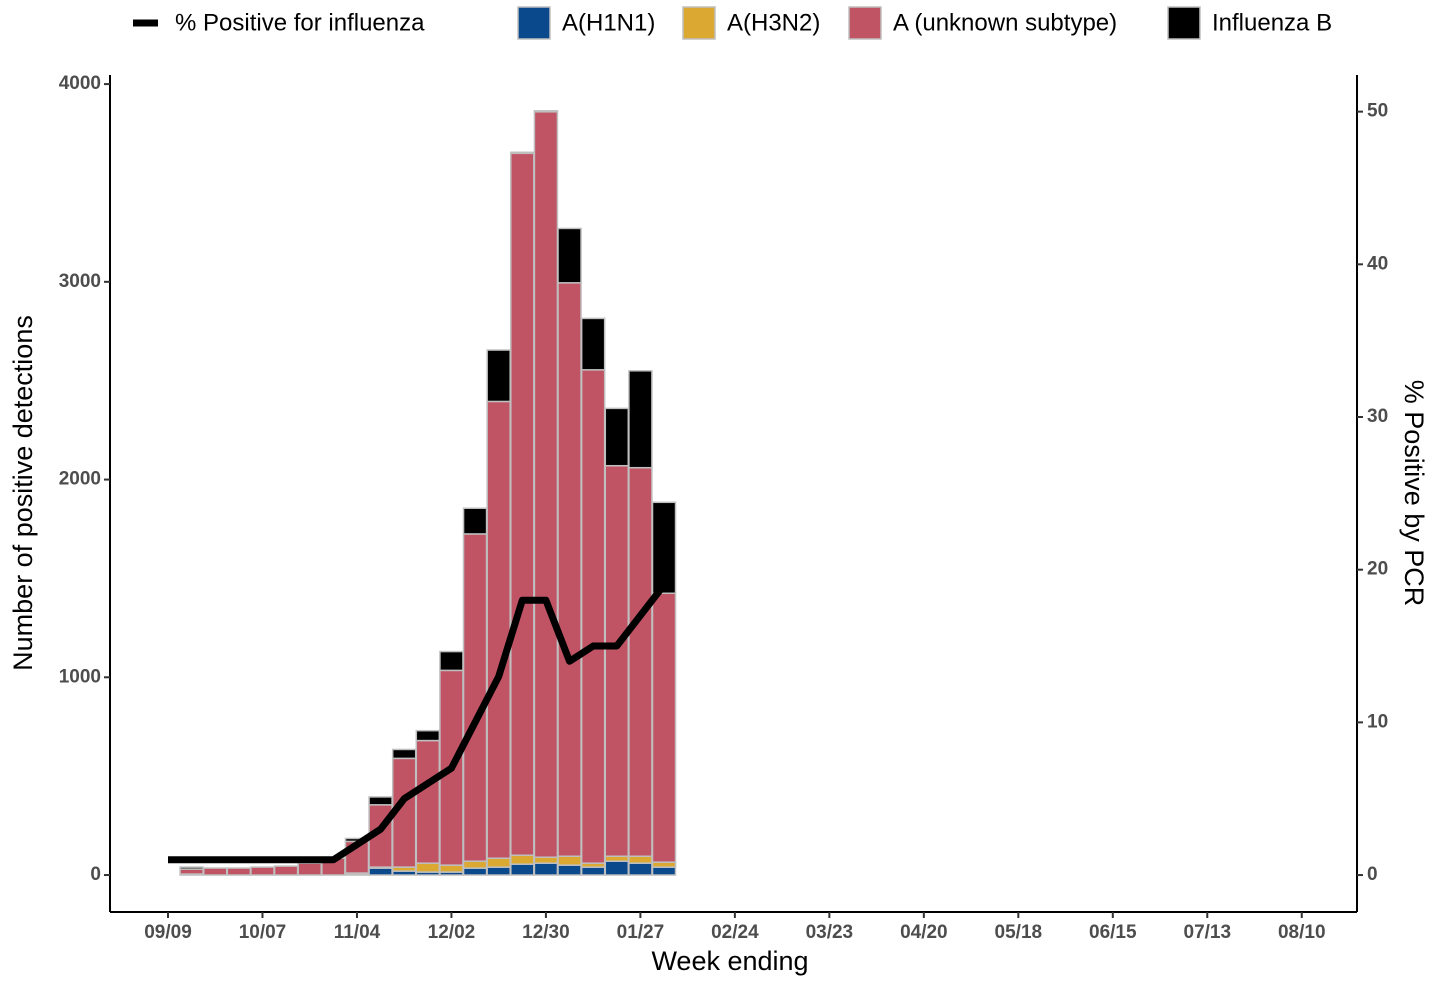 The image size is (1442, 981). What do you see at coordinates (1272, 22) in the screenshot?
I see `legend-label: Influenza B` at bounding box center [1272, 22].